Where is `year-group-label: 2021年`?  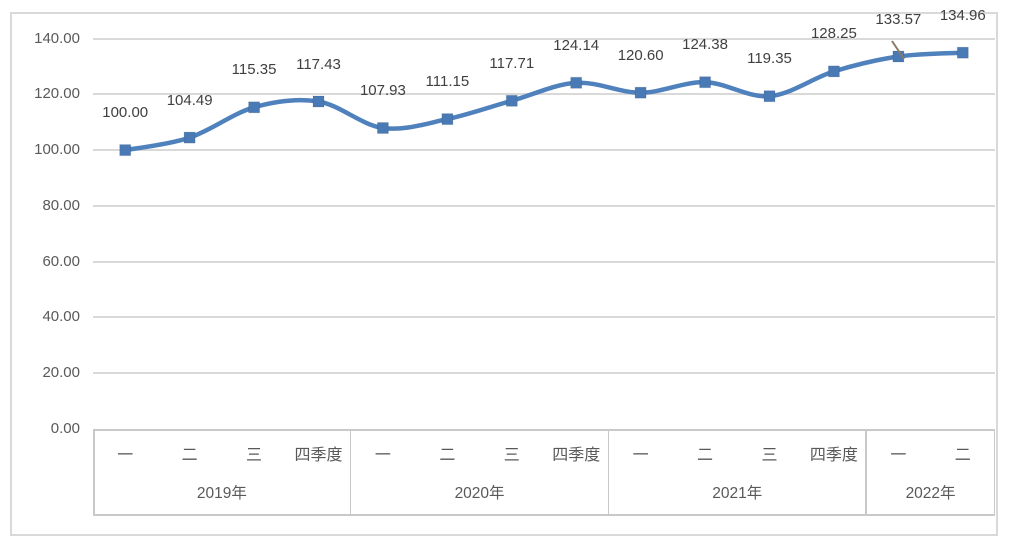 year-group-label: 2021年 is located at coordinates (737, 493).